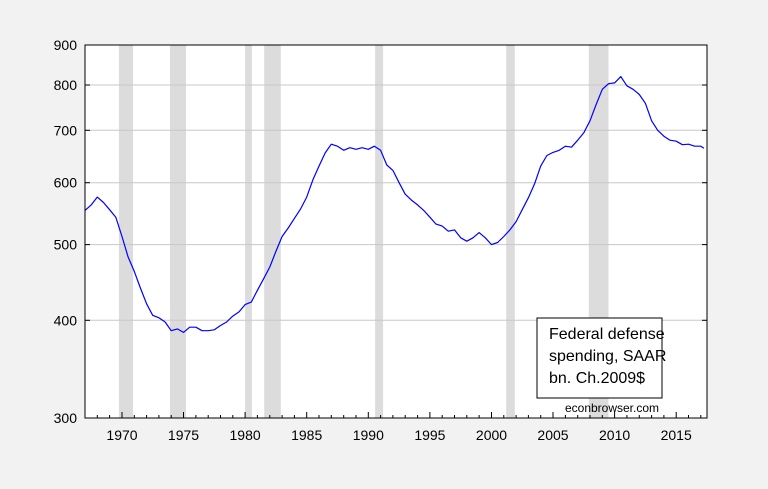 This screenshot has height=489, width=768. What do you see at coordinates (66, 45) in the screenshot?
I see `y-tick-label-900: 900` at bounding box center [66, 45].